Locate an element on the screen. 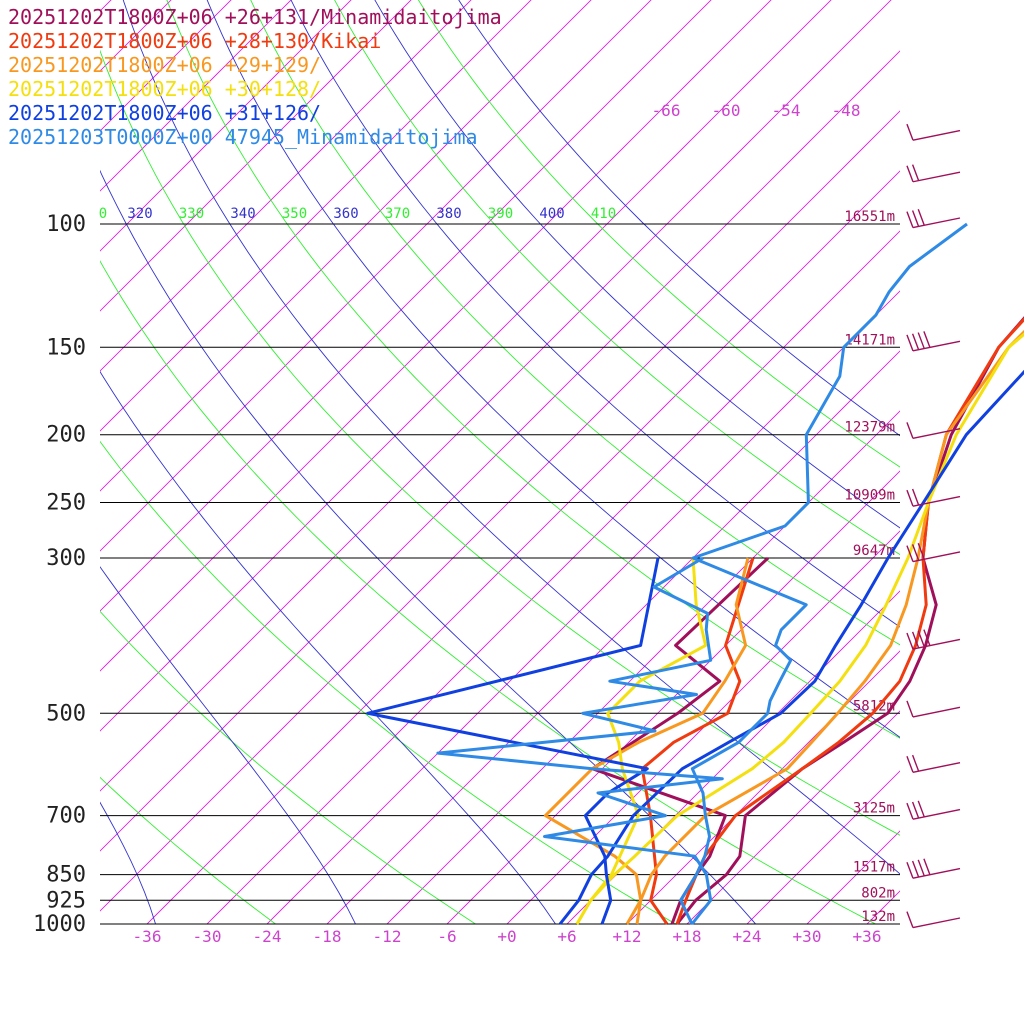 The image size is (1024, 1024). x-tick-label-+0: +0 is located at coordinates (506, 936).